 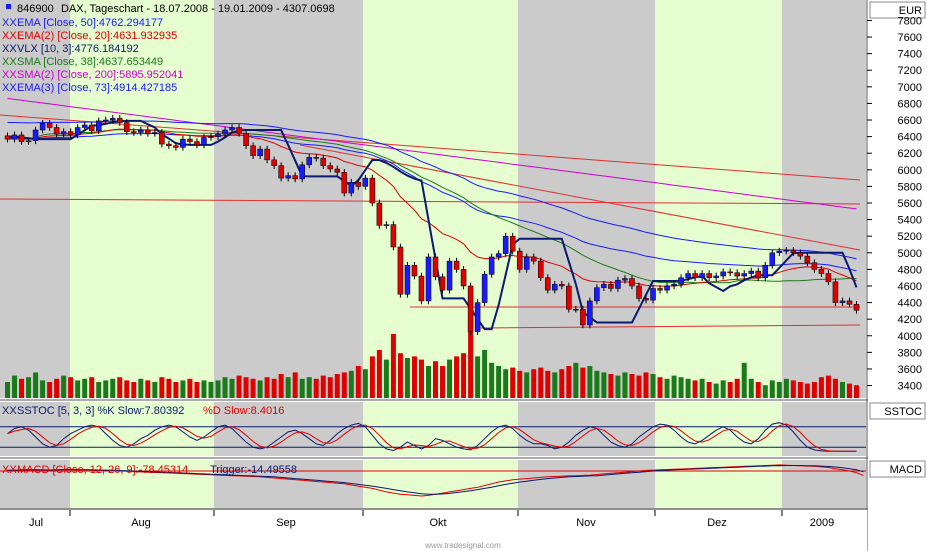 I want to click on sstoc-prefix: XX, so click(x=9, y=411).